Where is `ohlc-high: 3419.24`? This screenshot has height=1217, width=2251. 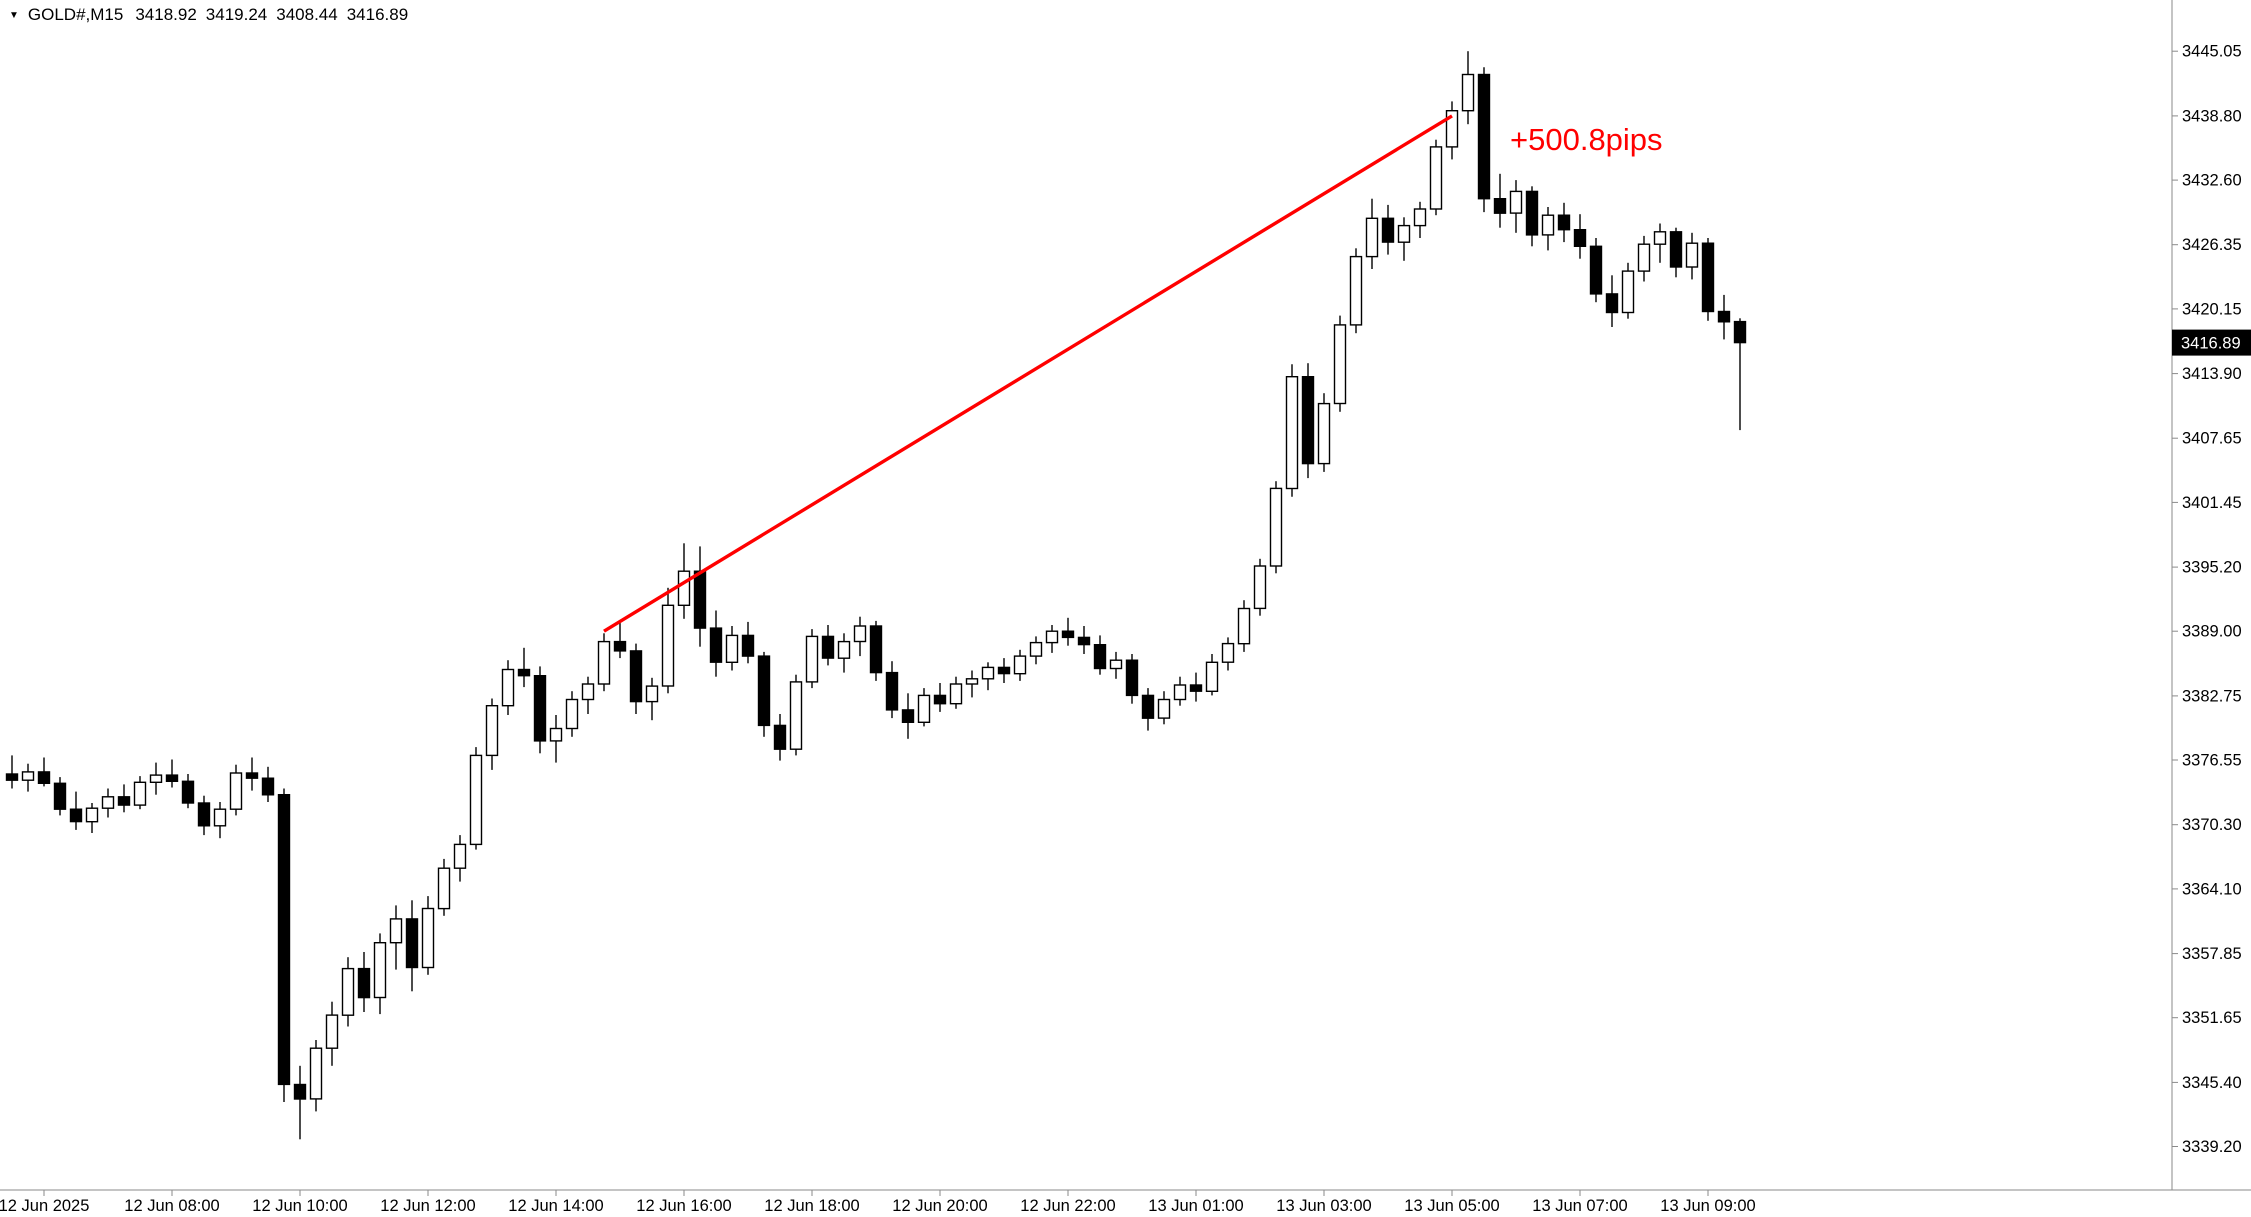
ohlc-high: 3419.24 is located at coordinates (236, 14).